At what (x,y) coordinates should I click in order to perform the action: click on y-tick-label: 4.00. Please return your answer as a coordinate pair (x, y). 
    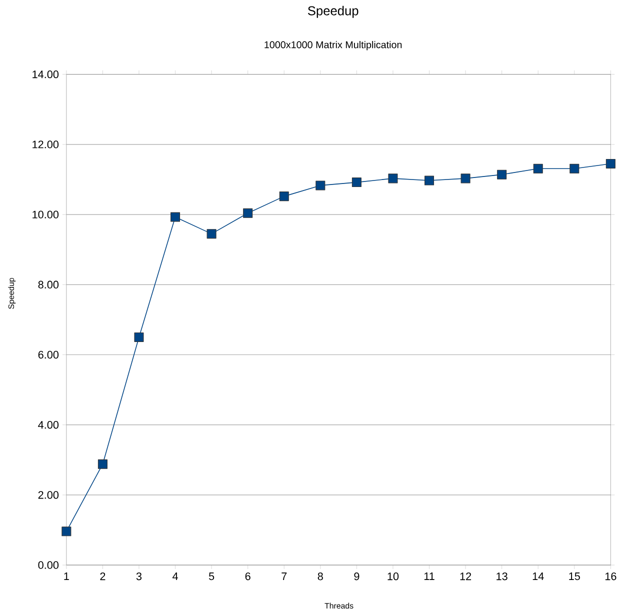
    Looking at the image, I should click on (48, 425).